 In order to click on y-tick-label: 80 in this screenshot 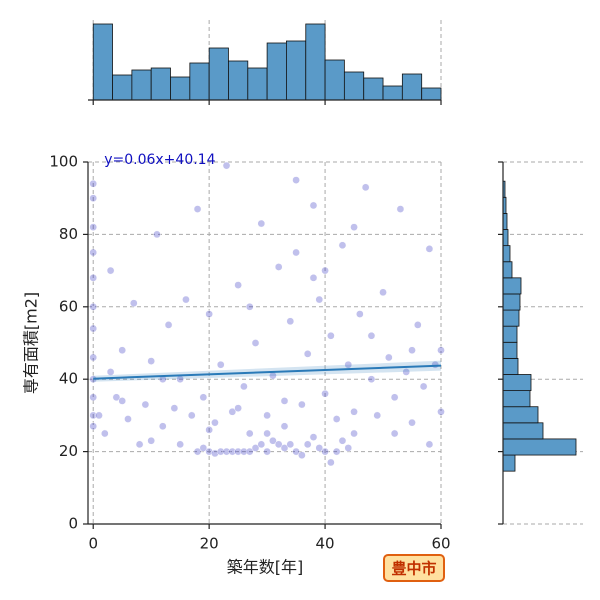, I will do `click(68, 234)`.